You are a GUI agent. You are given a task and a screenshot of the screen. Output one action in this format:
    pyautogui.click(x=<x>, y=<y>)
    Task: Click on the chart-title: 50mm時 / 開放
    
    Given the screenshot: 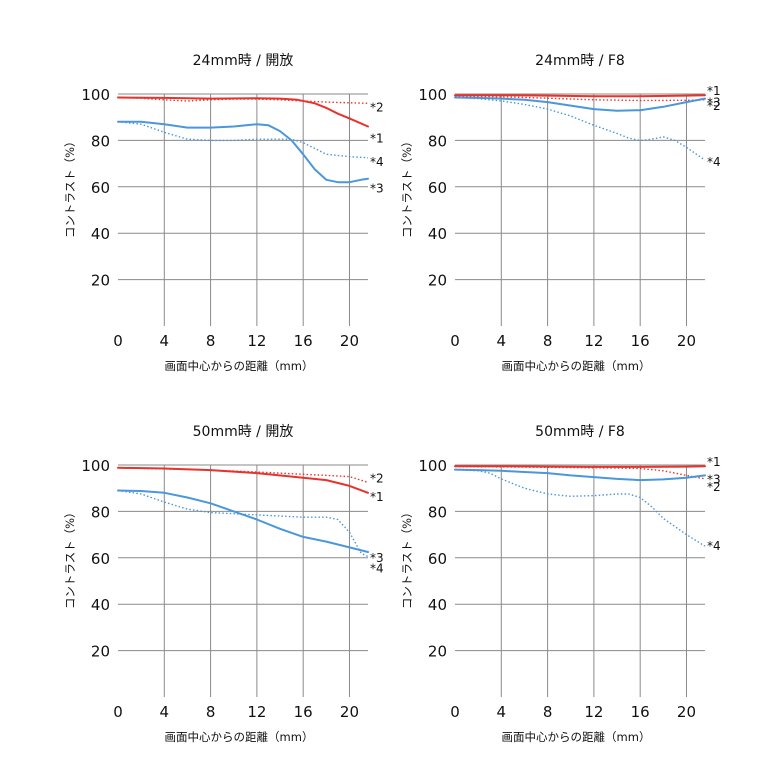 What is the action you would take?
    pyautogui.click(x=243, y=432)
    